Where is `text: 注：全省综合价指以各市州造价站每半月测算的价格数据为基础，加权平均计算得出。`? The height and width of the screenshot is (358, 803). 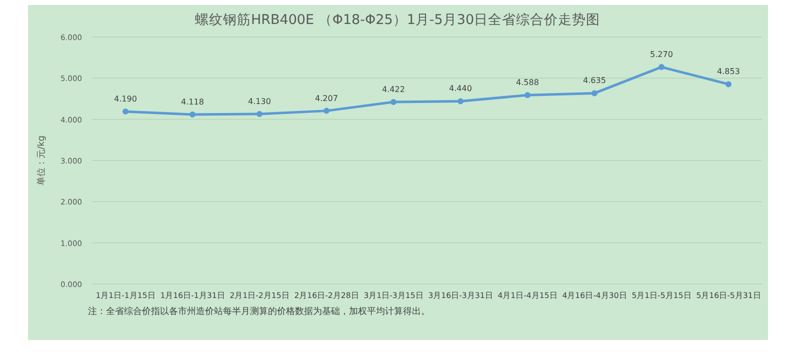 text: 注：全省综合价指以各市州造价站每半月测算的价格数据为基础，加权平均计算得出。 is located at coordinates (259, 311).